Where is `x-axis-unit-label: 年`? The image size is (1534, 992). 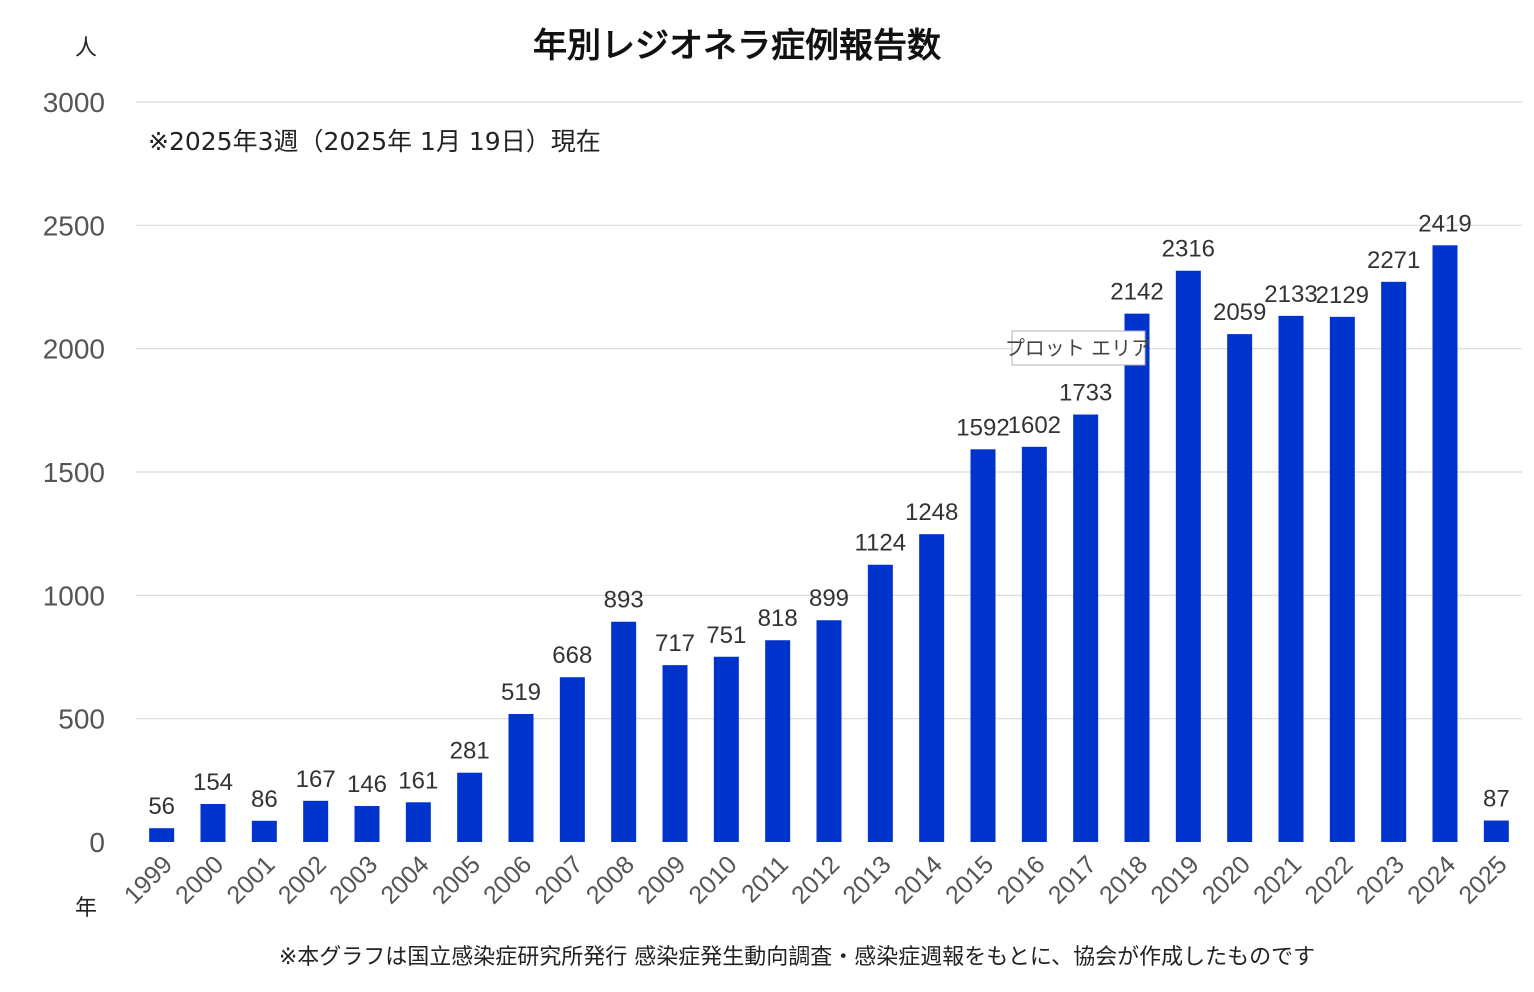
x-axis-unit-label: 年 is located at coordinates (86, 908).